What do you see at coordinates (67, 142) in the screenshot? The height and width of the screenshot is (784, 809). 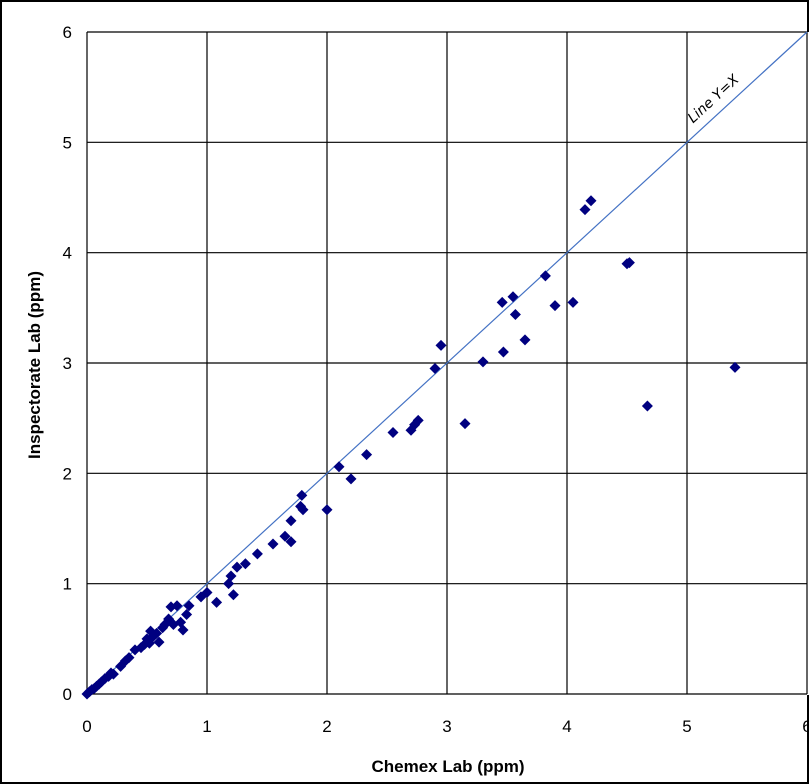 I see `y-tick-label-5: 5` at bounding box center [67, 142].